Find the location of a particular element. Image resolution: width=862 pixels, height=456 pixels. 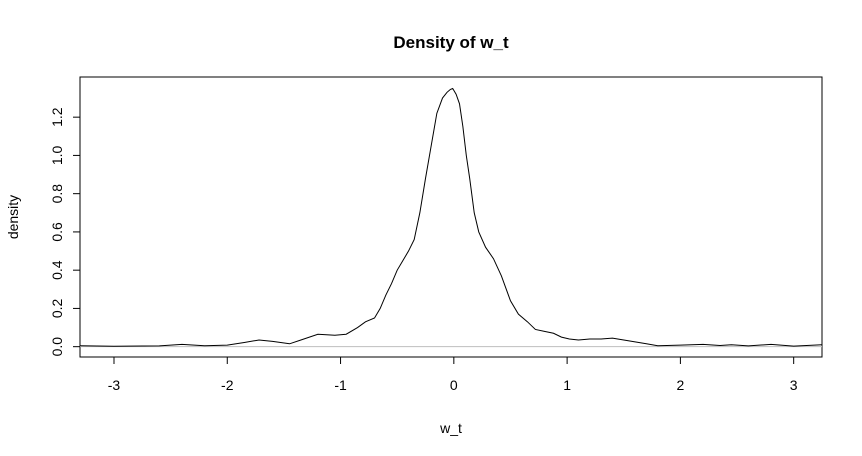

y-tick-label: 0.6 is located at coordinates (57, 232).